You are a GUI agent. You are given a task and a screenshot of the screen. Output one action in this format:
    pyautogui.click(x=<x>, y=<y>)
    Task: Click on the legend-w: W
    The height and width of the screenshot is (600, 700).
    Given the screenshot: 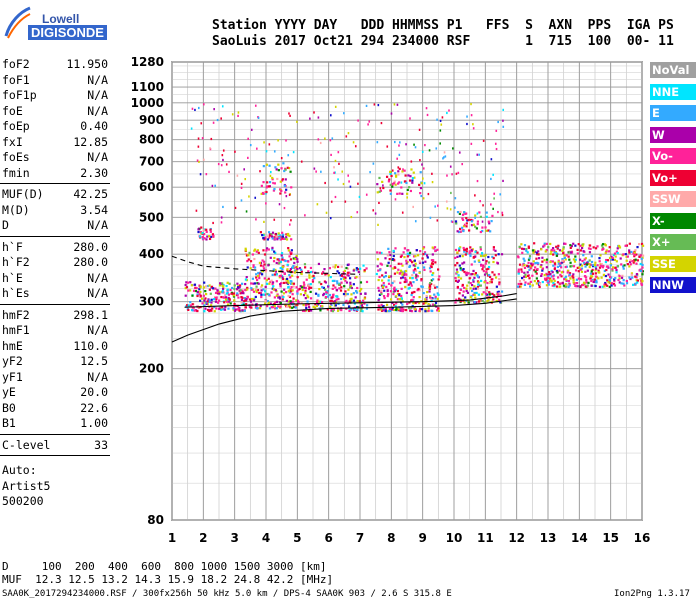 What is the action you would take?
    pyautogui.click(x=673, y=134)
    